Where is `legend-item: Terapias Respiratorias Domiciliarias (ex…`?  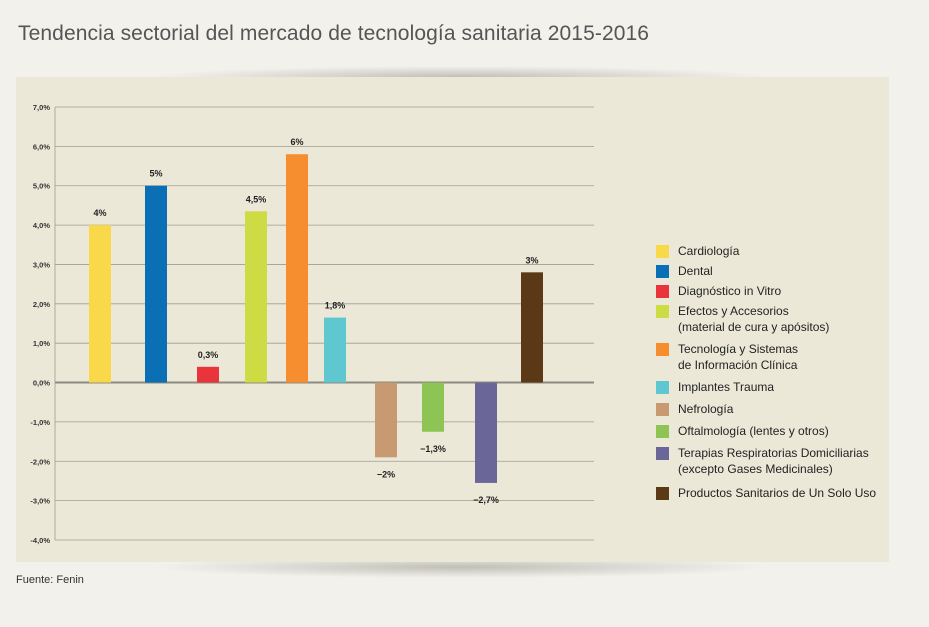
legend-item: Terapias Respiratorias Domiciliarias (ex… is located at coordinates (776, 461).